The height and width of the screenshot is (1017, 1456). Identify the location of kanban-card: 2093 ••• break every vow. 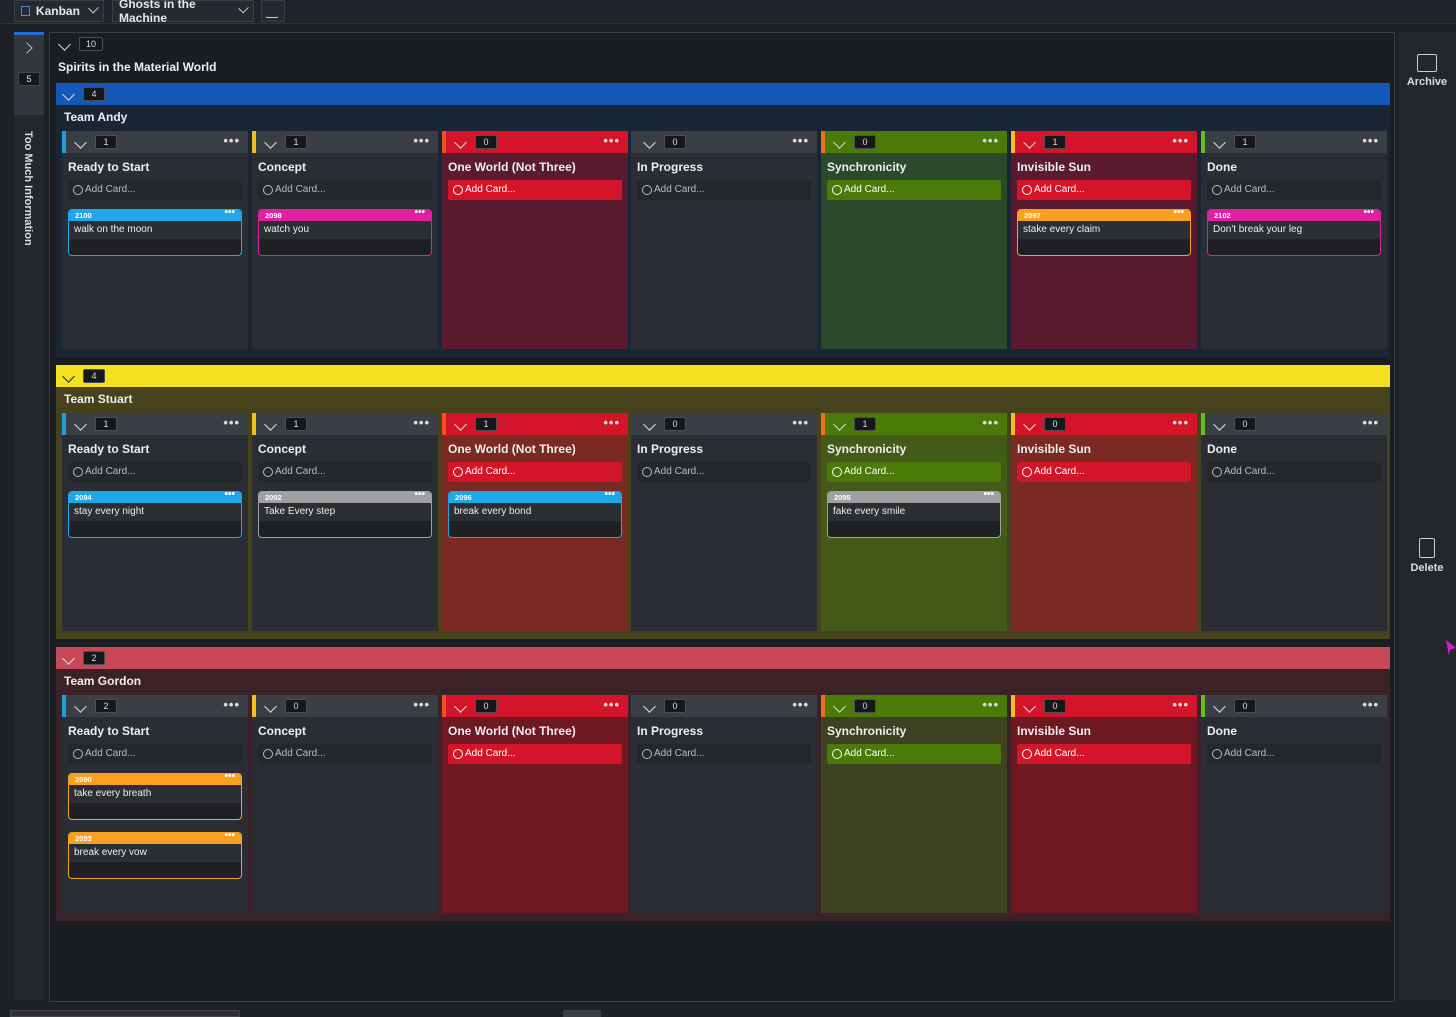
(155, 855).